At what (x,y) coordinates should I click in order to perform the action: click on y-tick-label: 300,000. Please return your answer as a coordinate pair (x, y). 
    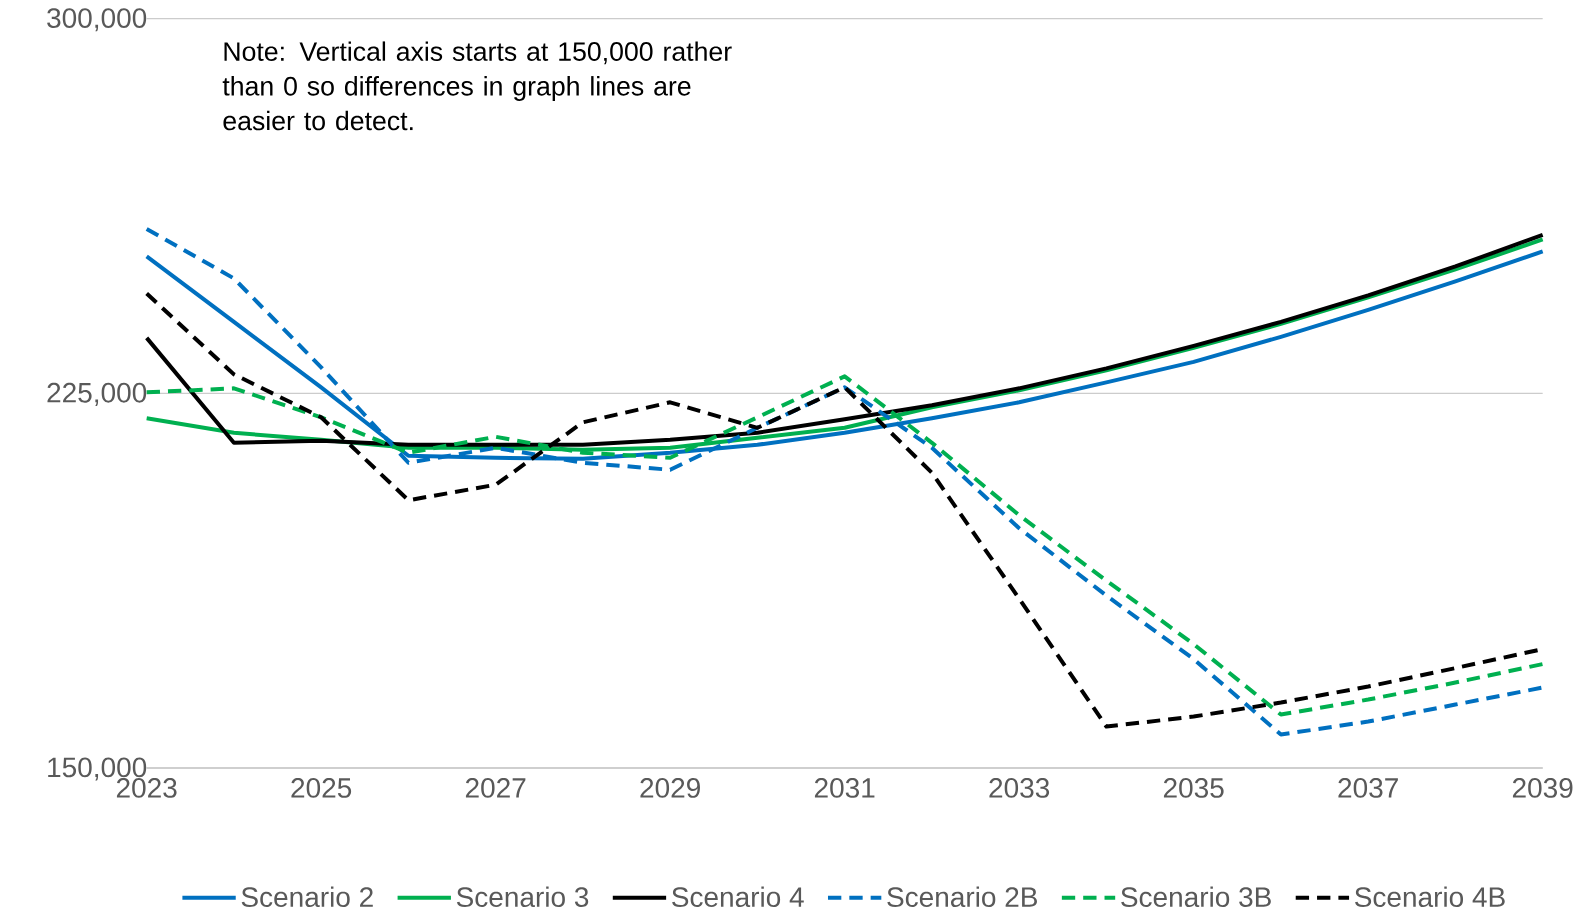
    Looking at the image, I should click on (97, 20).